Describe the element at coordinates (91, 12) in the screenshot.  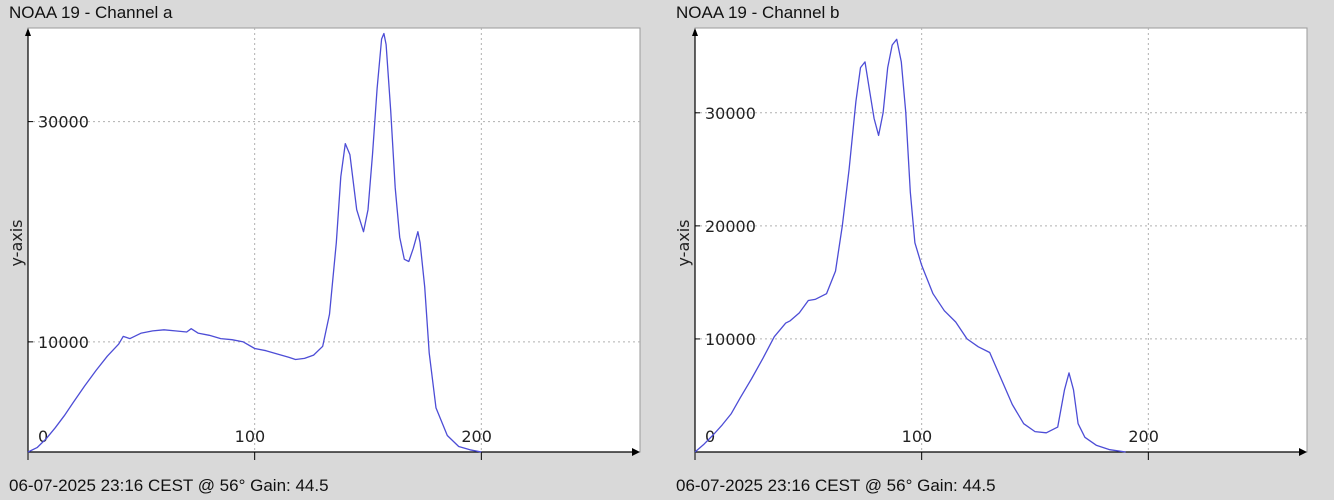
I see `chart-title: NOAA 19 - Channel a` at that location.